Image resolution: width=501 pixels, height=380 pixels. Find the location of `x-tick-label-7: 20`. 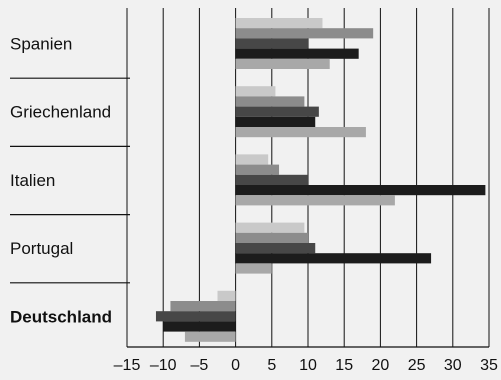

x-tick-label-7: 20 is located at coordinates (381, 365).